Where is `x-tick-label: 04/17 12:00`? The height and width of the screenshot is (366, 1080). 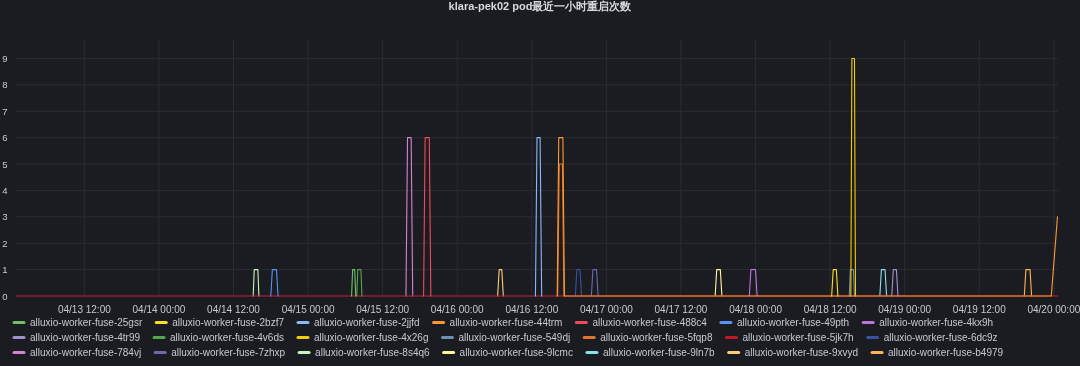
x-tick-label: 04/17 12:00 is located at coordinates (681, 309).